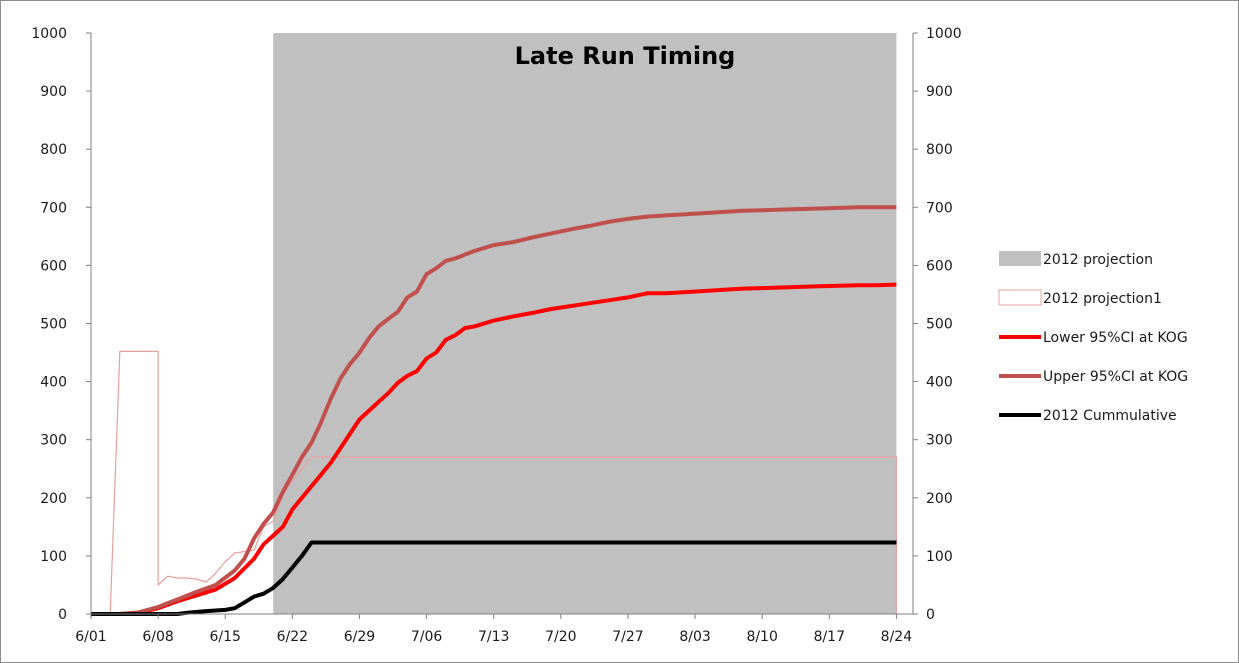  What do you see at coordinates (939, 92) in the screenshot?
I see `y-tick-label-right: 900` at bounding box center [939, 92].